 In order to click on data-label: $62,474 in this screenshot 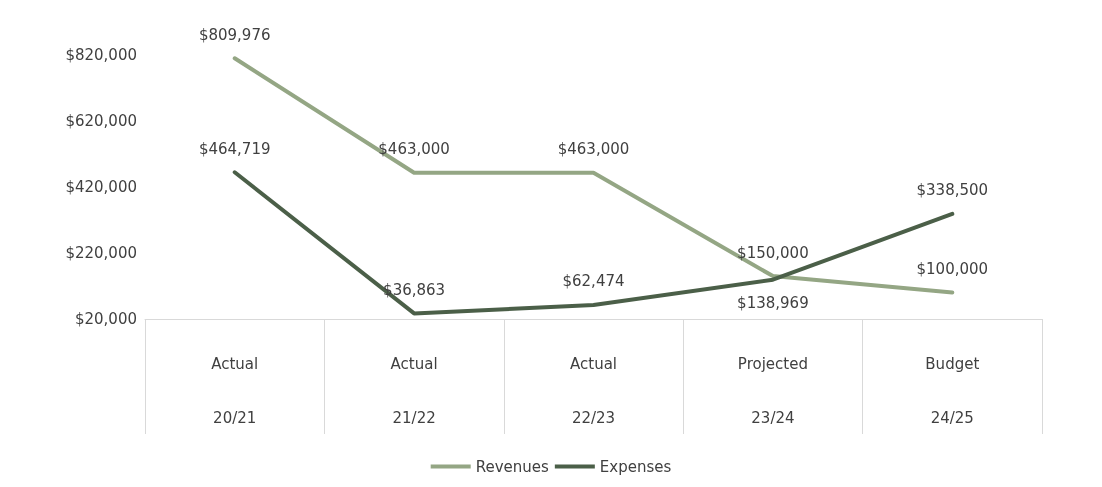, I will do `click(593, 281)`.